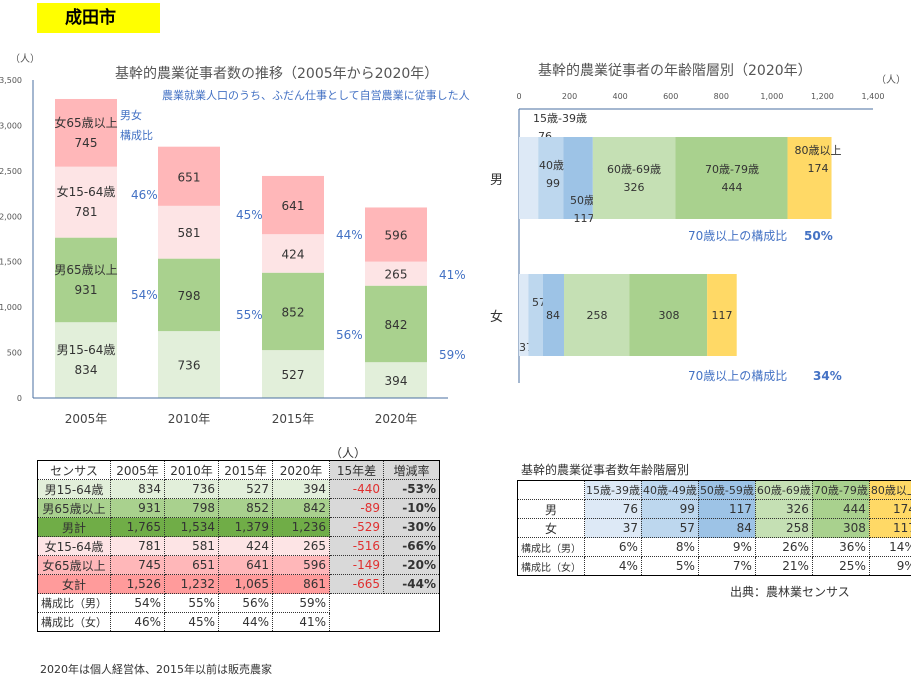  Describe the element at coordinates (137, 470) in the screenshot. I see `column-header: 2005年` at that location.